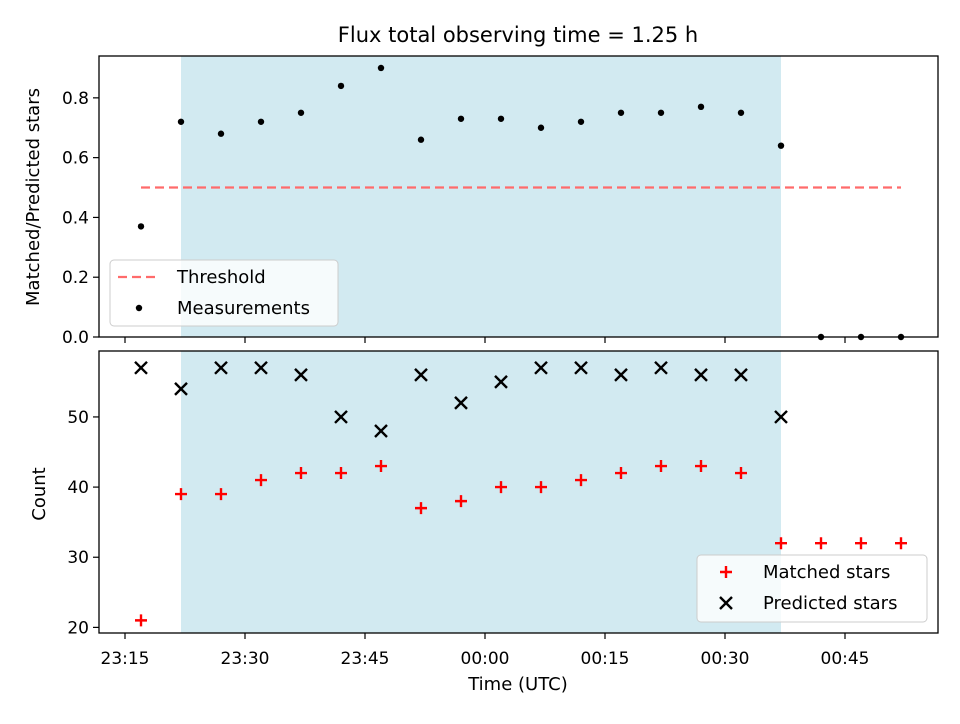 This screenshot has height=724, width=960. What do you see at coordinates (365, 659) in the screenshot?
I see `x-tick-label: 23:45` at bounding box center [365, 659].